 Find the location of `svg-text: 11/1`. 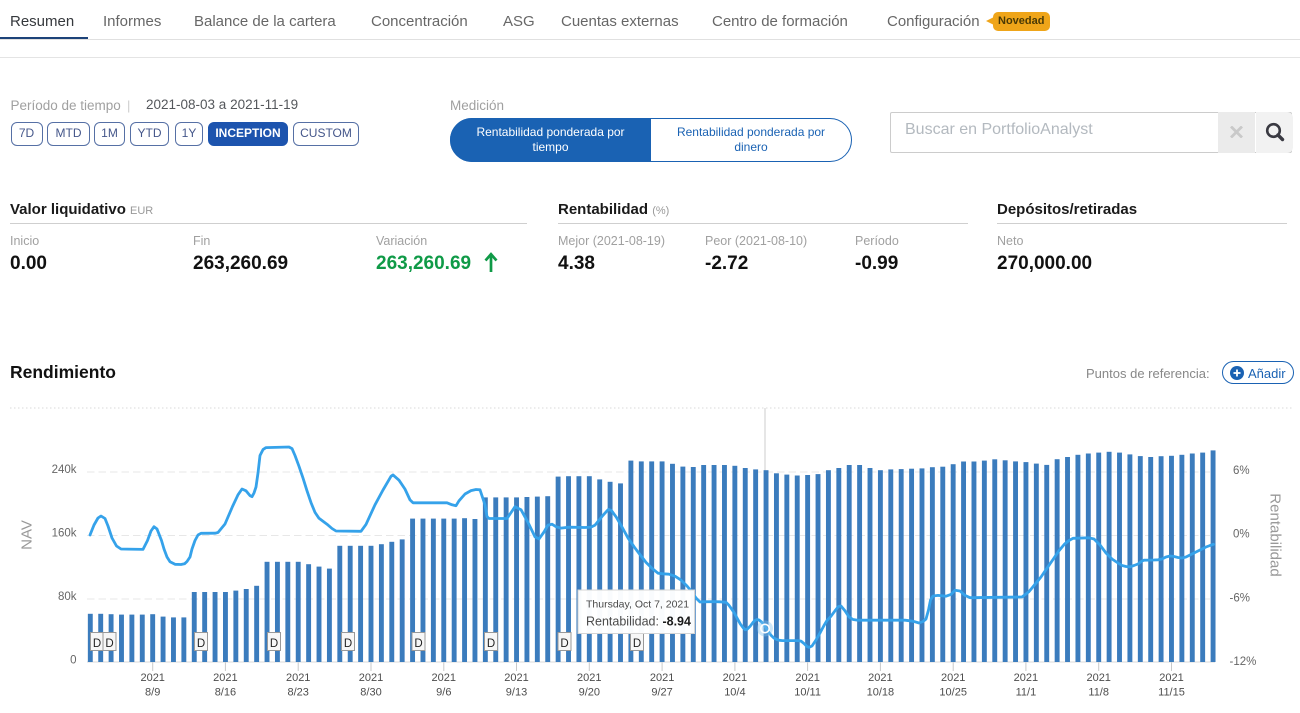

svg-text: 11/1 is located at coordinates (1026, 693).